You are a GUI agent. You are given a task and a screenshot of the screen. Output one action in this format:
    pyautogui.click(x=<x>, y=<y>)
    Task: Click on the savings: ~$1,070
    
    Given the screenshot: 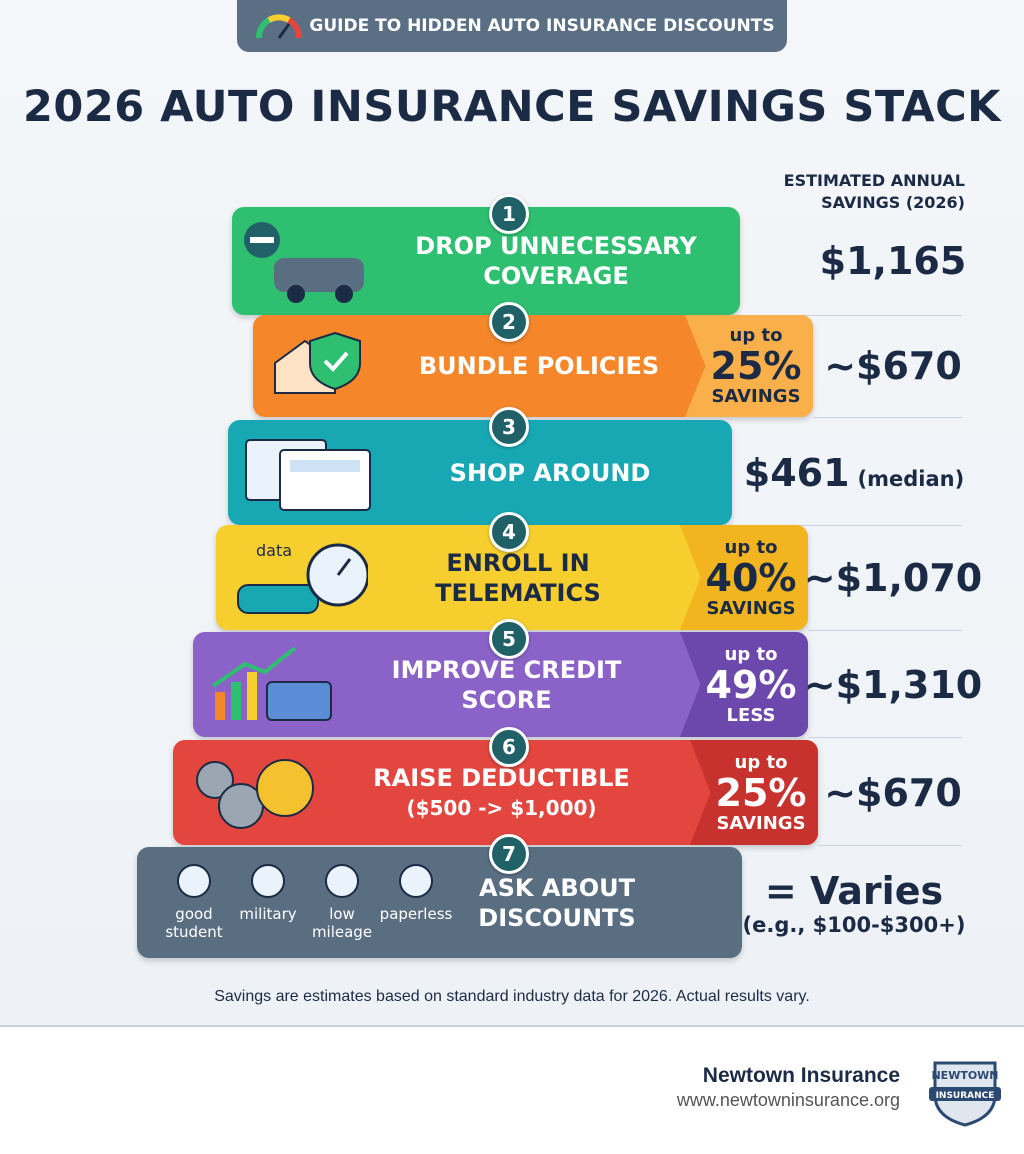 What is the action you would take?
    pyautogui.click(x=893, y=577)
    